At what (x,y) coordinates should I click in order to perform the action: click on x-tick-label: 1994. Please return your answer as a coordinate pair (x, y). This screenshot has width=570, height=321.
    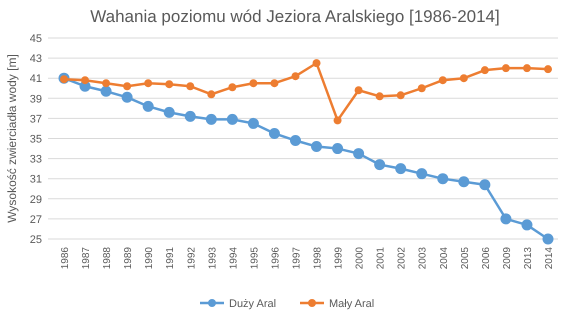
    Looking at the image, I should click on (234, 258).